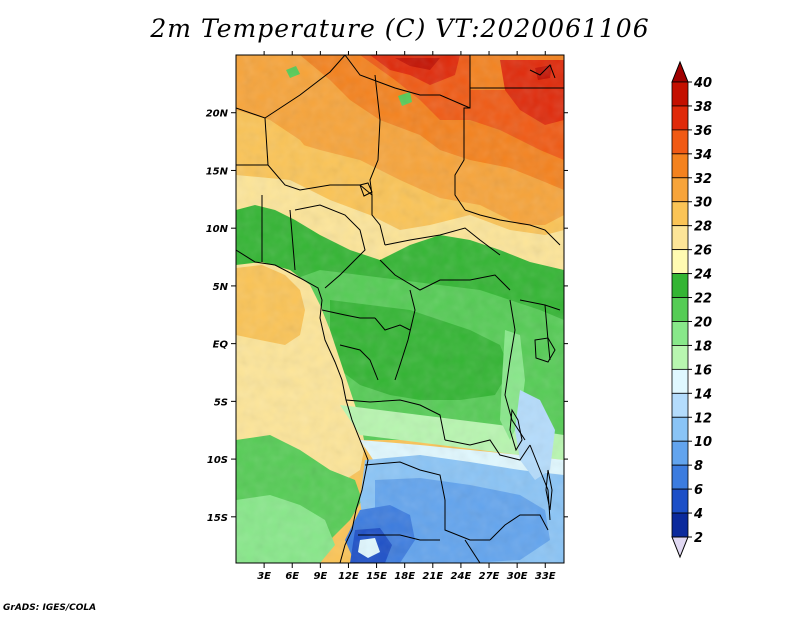 This screenshot has width=800, height=618. I want to click on colorbar-label: 30, so click(703, 203).